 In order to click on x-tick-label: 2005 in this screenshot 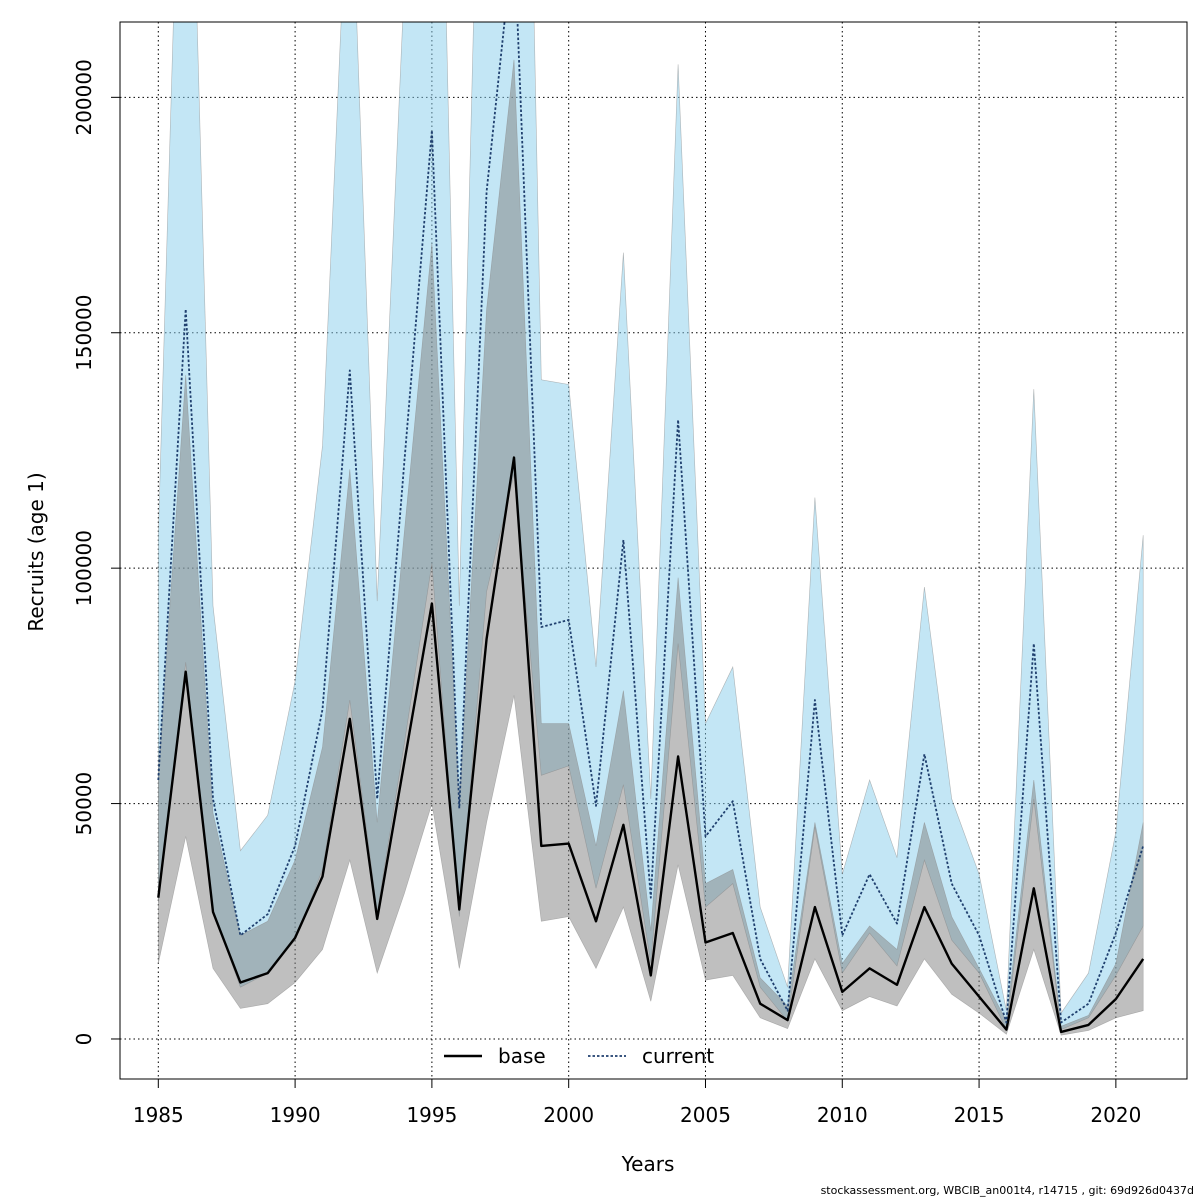, I will do `click(705, 1115)`.